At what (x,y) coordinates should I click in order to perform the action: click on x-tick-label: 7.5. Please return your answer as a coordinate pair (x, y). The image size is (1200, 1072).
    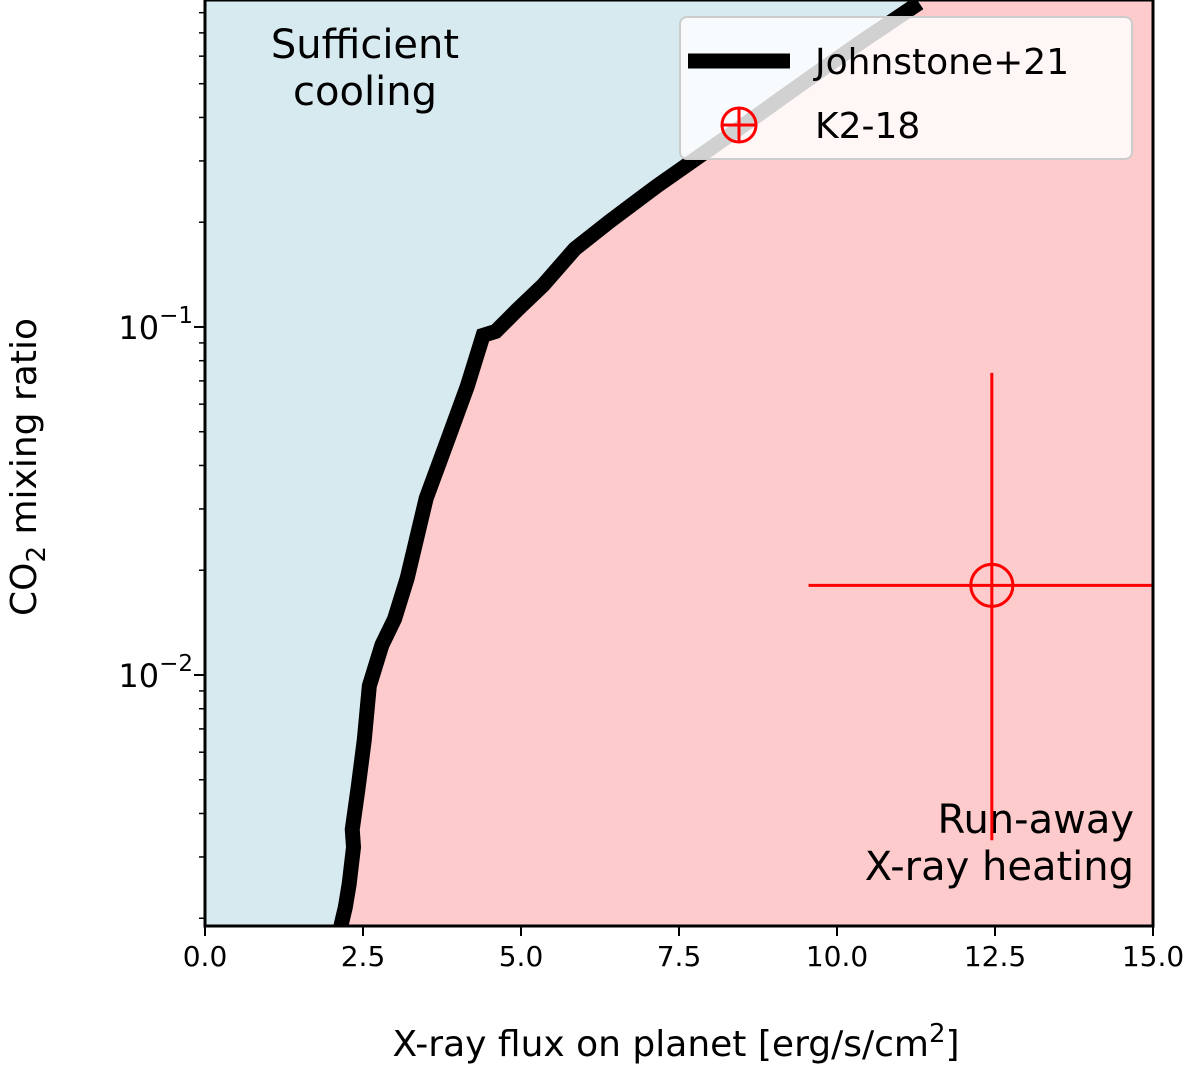
    Looking at the image, I should click on (679, 956).